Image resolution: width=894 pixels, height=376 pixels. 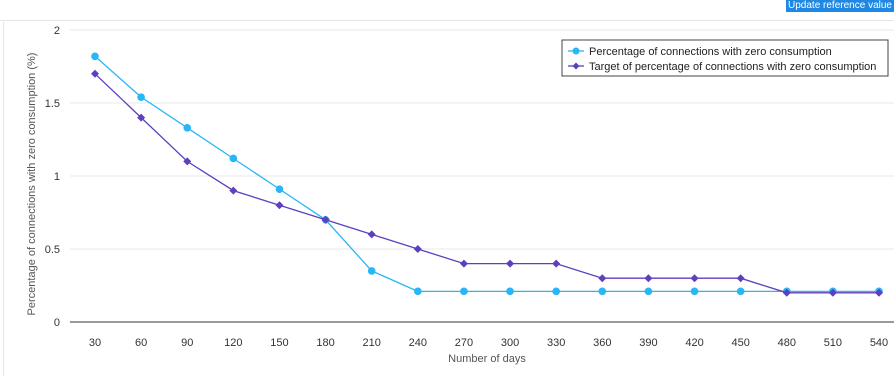 I want to click on x-tick-label: 480, so click(x=787, y=343).